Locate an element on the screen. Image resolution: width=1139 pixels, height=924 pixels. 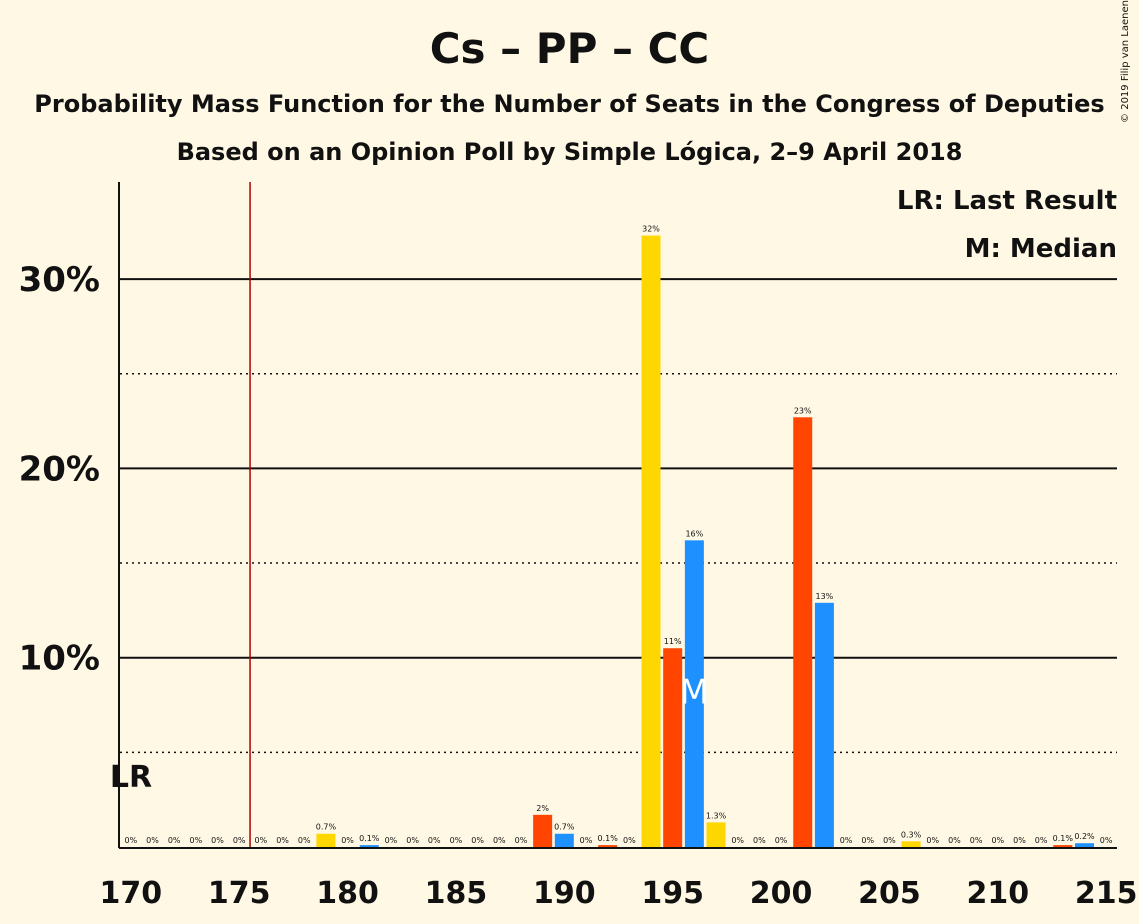
y-tick-label: 30% is located at coordinates (59, 280).